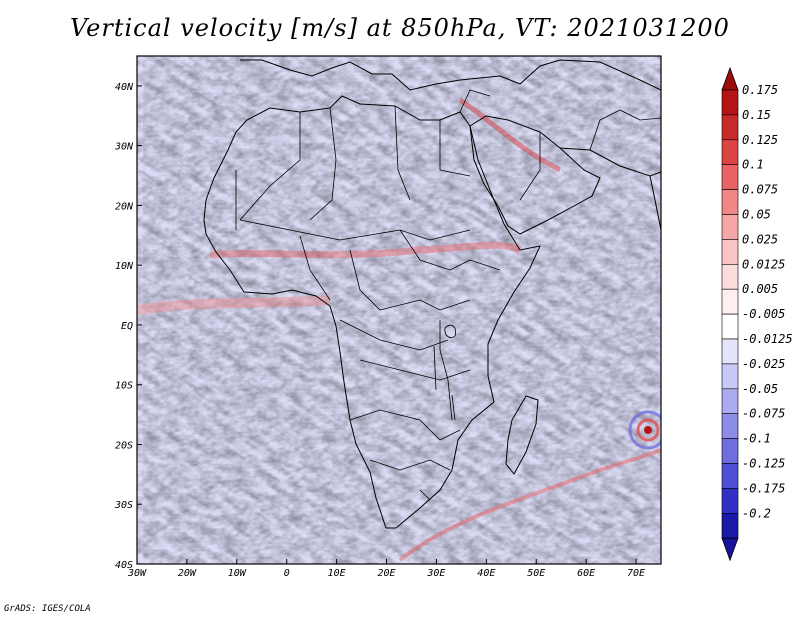  Describe the element at coordinates (124, 206) in the screenshot. I see `lat-tick-label: 20N` at that location.